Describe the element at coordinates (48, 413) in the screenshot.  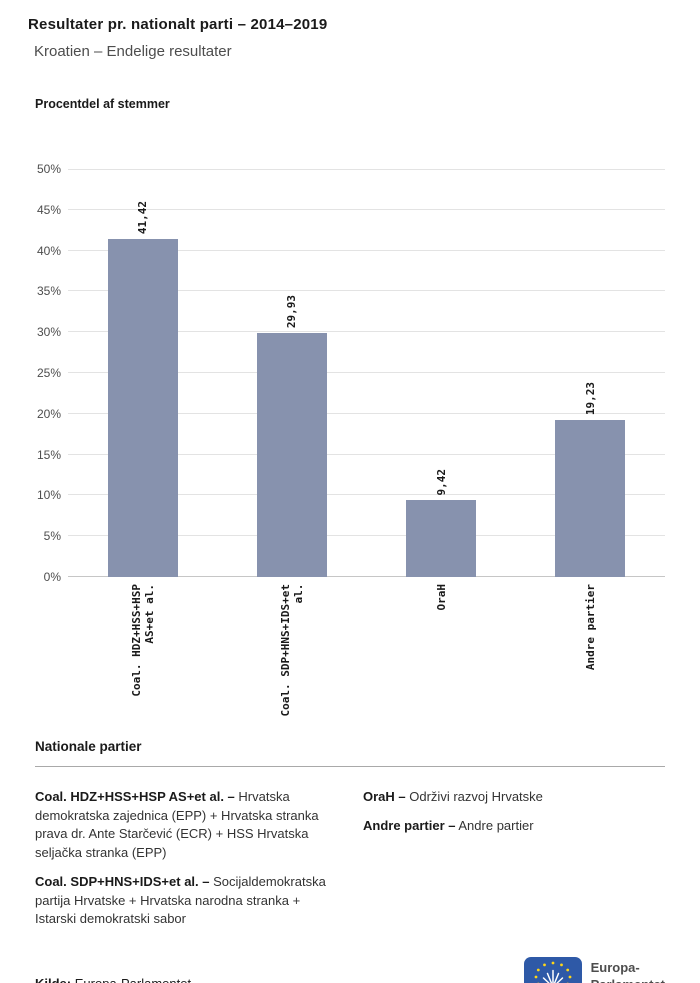
I see `y-tick-label: 20%` at that location.